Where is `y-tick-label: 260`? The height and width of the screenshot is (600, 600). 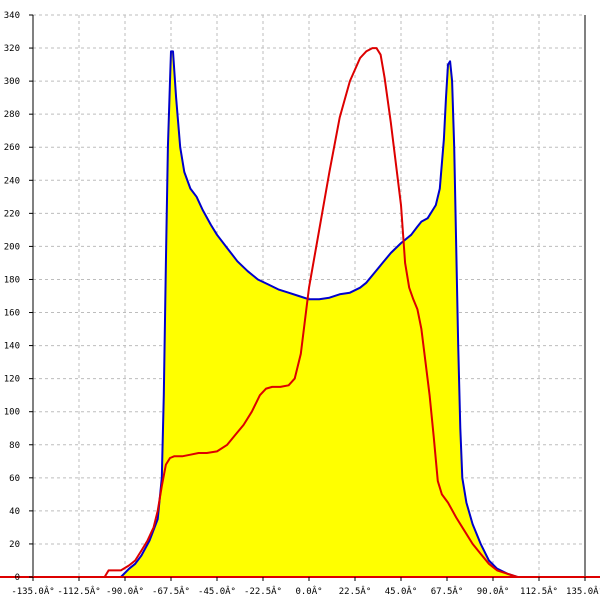
y-tick-label: 260 is located at coordinates (12, 148).